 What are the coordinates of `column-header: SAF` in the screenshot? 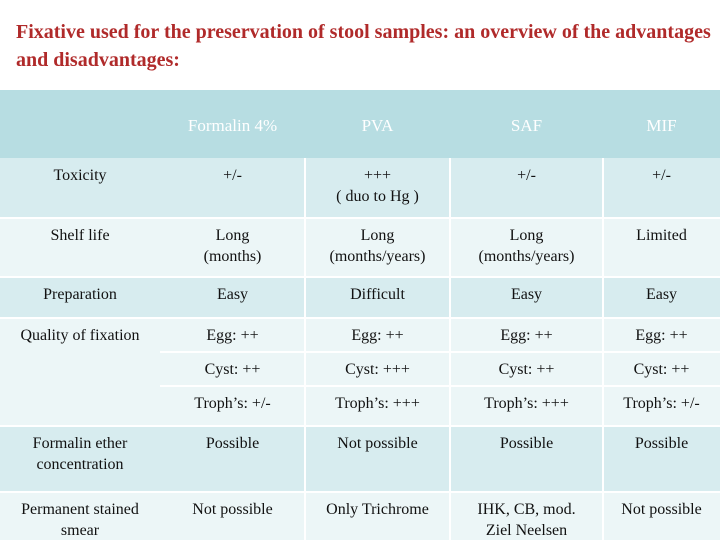 It's located at (526, 125).